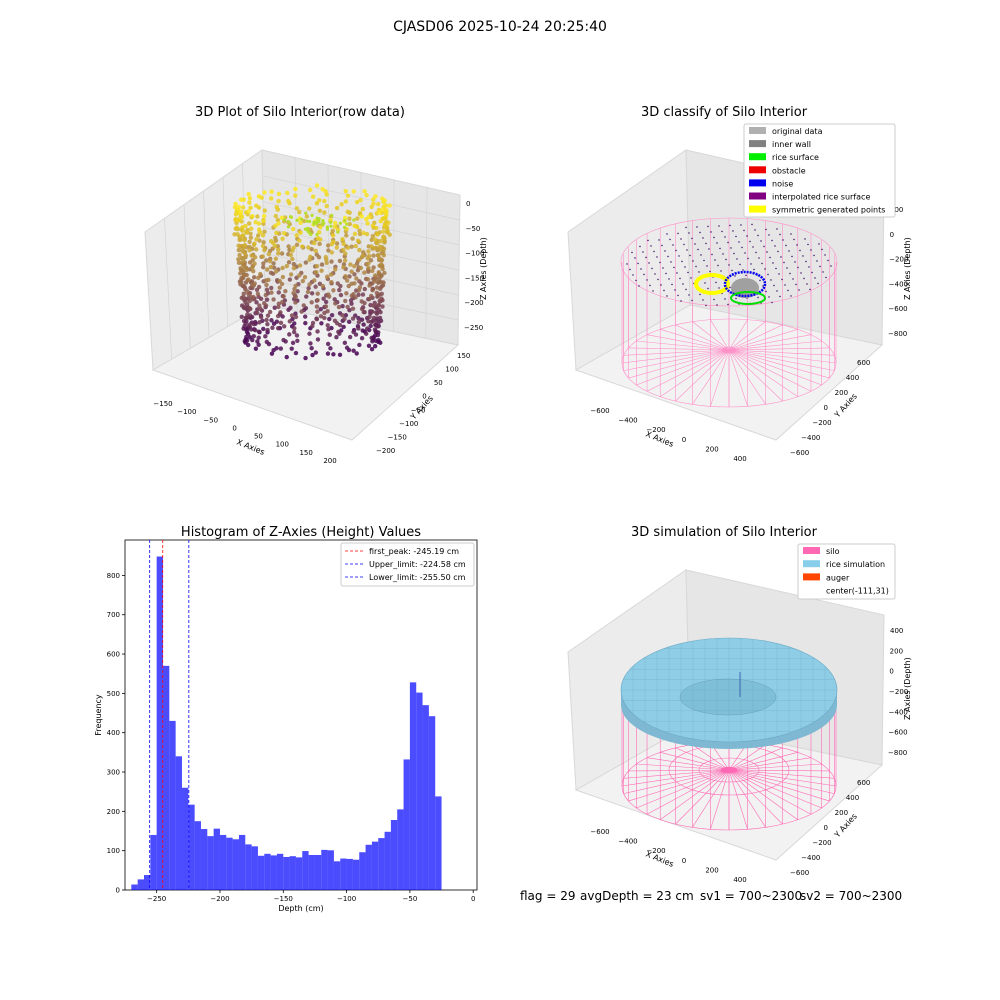 This screenshot has height=1000, width=1000. Describe the element at coordinates (473, 899) in the screenshot. I see `x-tick-label: 0` at that location.